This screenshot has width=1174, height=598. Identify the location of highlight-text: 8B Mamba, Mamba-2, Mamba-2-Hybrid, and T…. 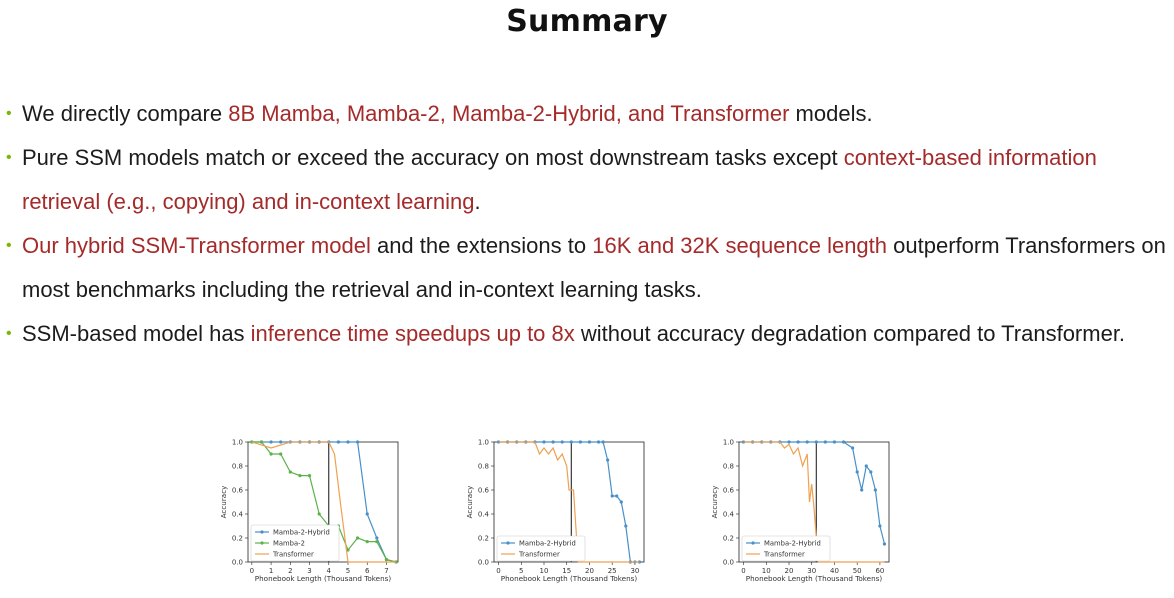
(509, 113).